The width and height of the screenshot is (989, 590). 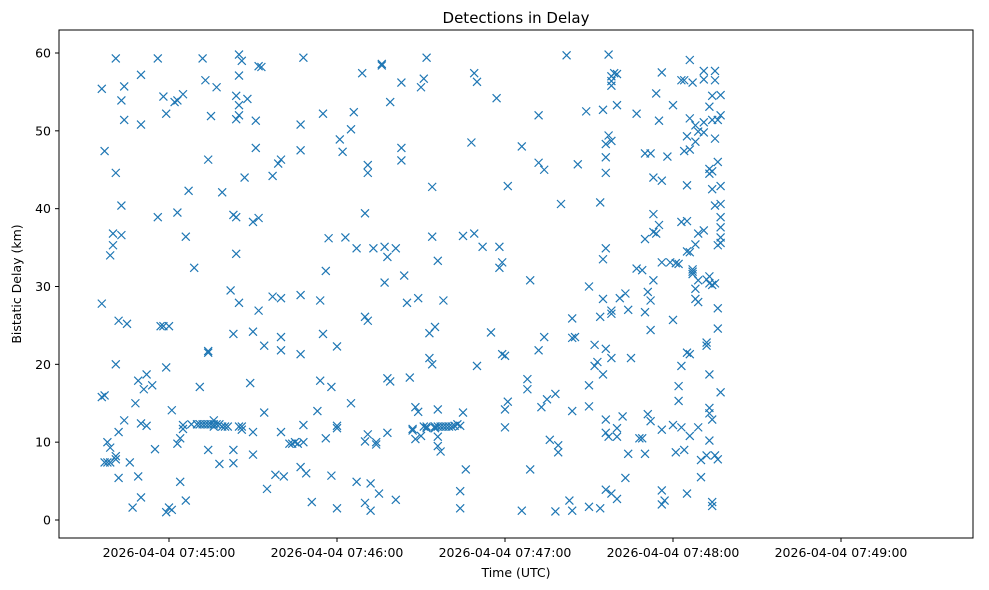 I want to click on y-axis: 0 10 20 30 40 50 60, so click(x=47, y=287).